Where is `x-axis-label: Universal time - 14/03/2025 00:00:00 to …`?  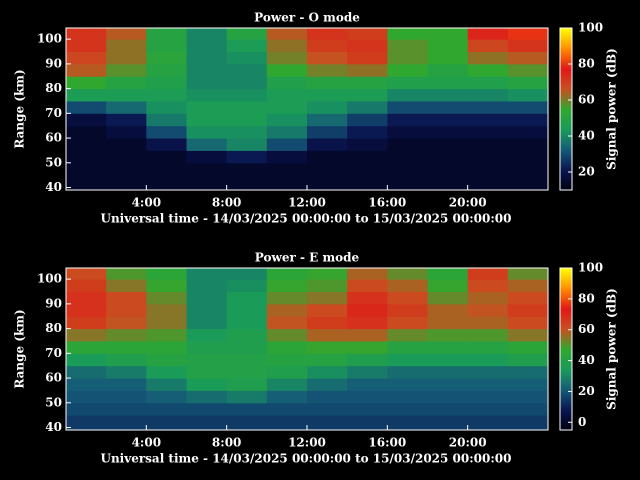 x-axis-label: Universal time - 14/03/2025 00:00:00 to … is located at coordinates (305, 219).